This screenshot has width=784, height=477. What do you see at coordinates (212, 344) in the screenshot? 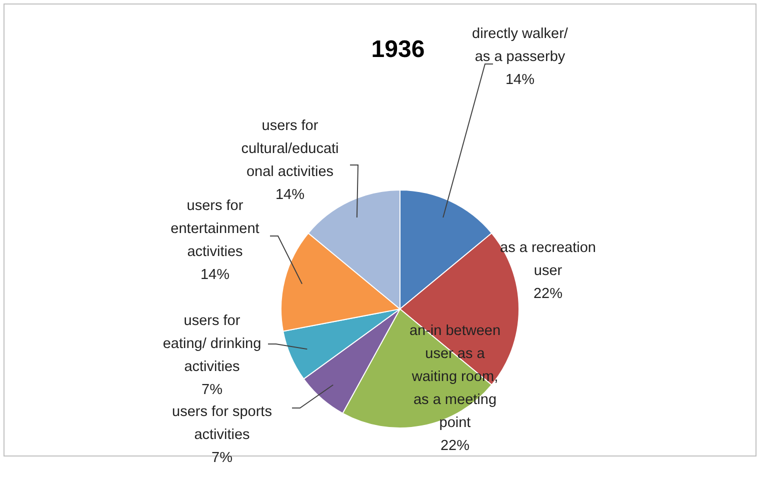
I see `slice-label: users for eating/ drinking activities` at bounding box center [212, 344].